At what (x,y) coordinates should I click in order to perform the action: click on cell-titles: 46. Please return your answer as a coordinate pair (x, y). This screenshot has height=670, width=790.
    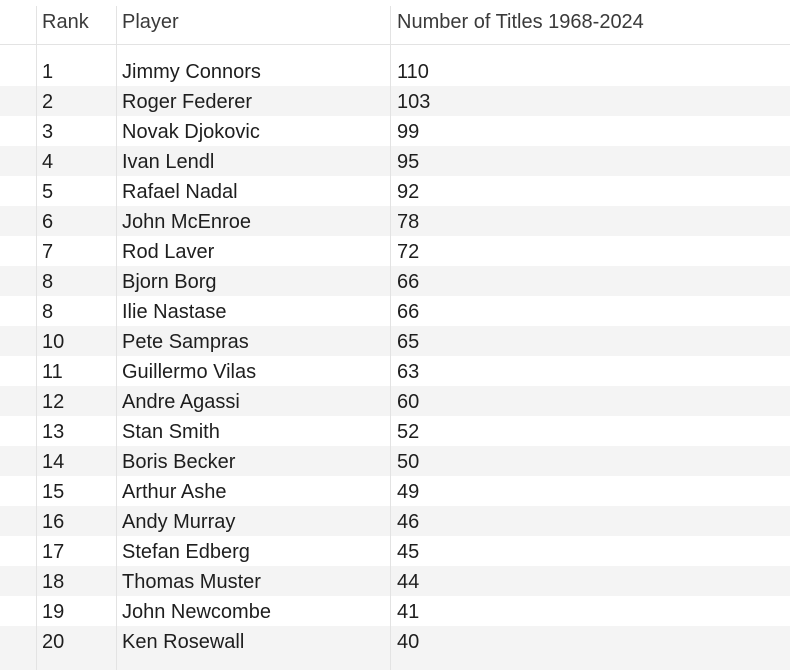
    Looking at the image, I should click on (408, 522).